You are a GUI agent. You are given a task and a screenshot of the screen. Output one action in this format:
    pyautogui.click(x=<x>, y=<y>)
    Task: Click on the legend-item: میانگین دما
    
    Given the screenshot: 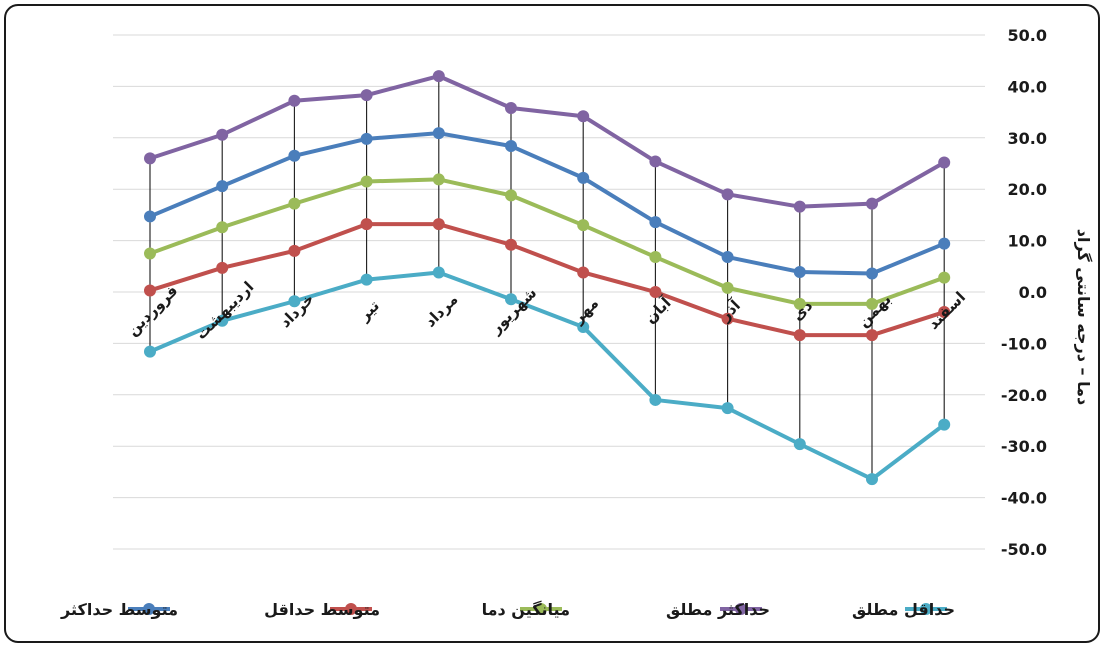 What is the action you would take?
    pyautogui.click(x=526, y=609)
    